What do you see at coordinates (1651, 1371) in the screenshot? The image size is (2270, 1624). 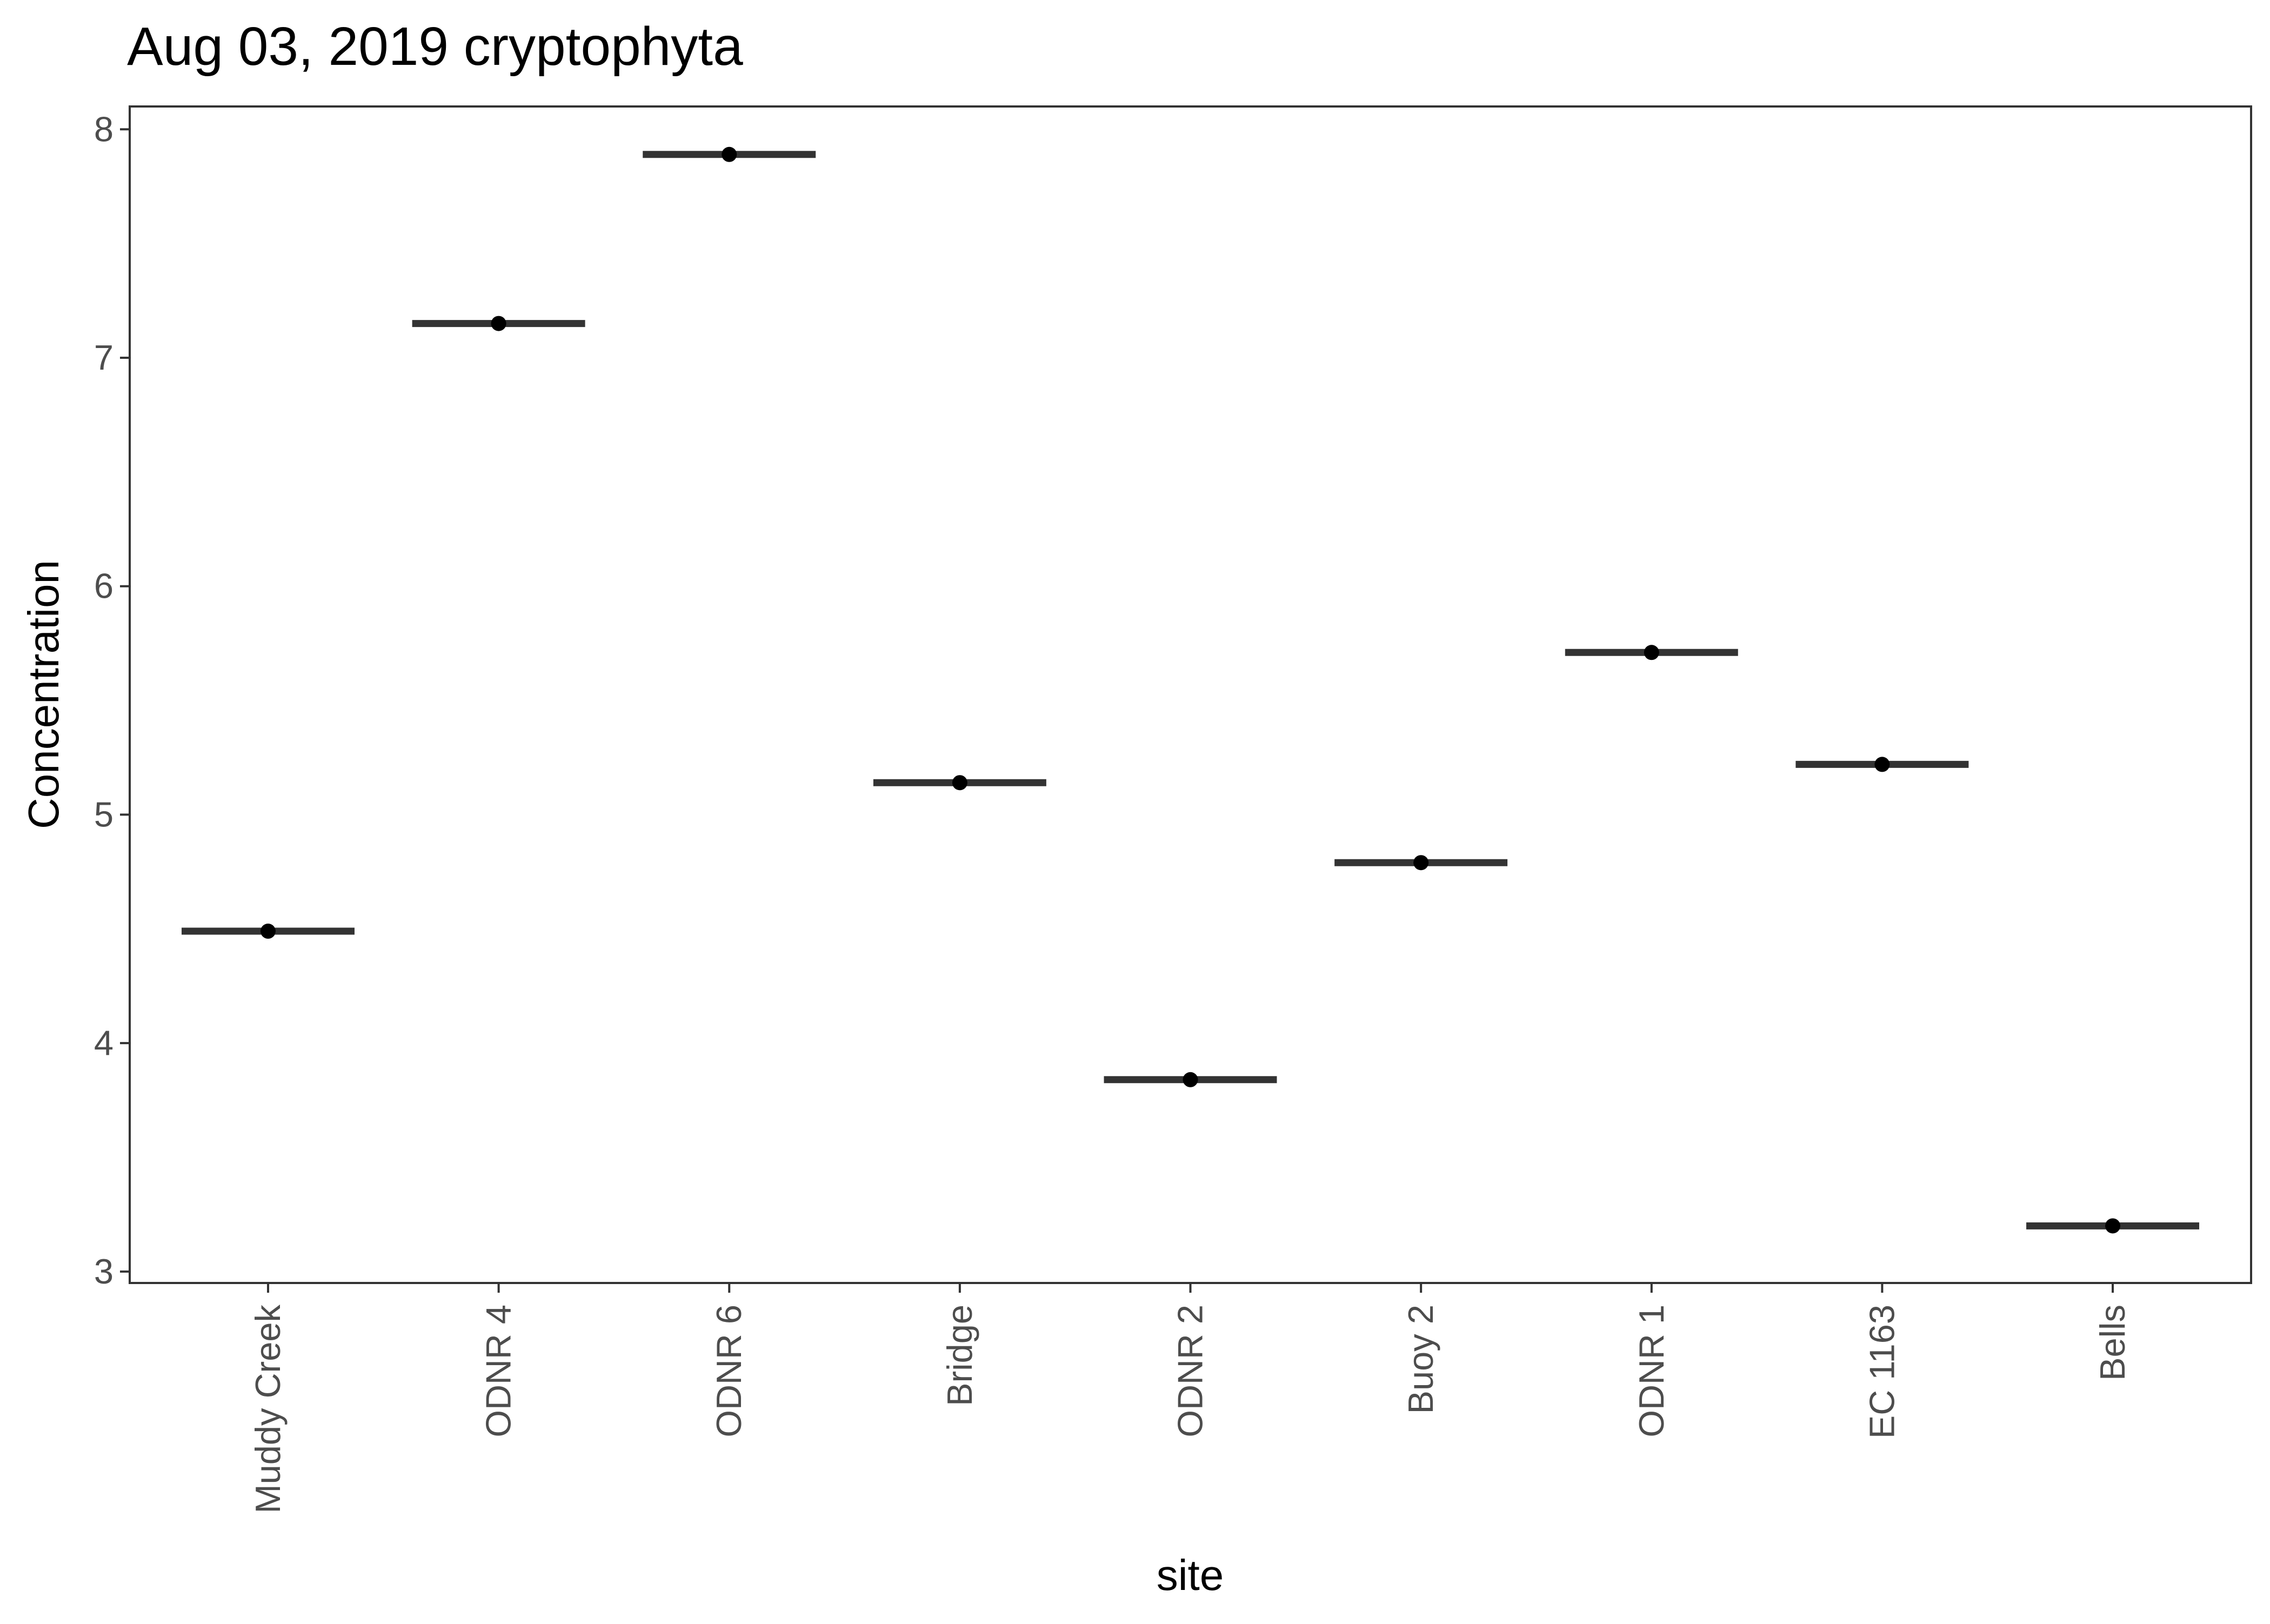 I see `x-tick-label: ODNR 1` at bounding box center [1651, 1371].